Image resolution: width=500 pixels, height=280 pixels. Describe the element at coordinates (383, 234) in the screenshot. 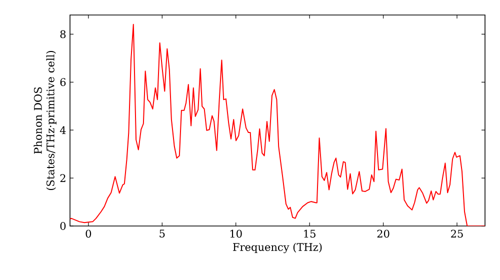

I see `x-tick-label: 20` at that location.